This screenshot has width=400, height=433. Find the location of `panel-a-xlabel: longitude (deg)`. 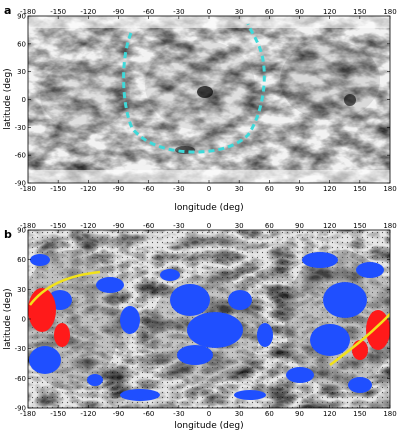

panel-a-xlabel: longitude (deg) is located at coordinates (208, 208).